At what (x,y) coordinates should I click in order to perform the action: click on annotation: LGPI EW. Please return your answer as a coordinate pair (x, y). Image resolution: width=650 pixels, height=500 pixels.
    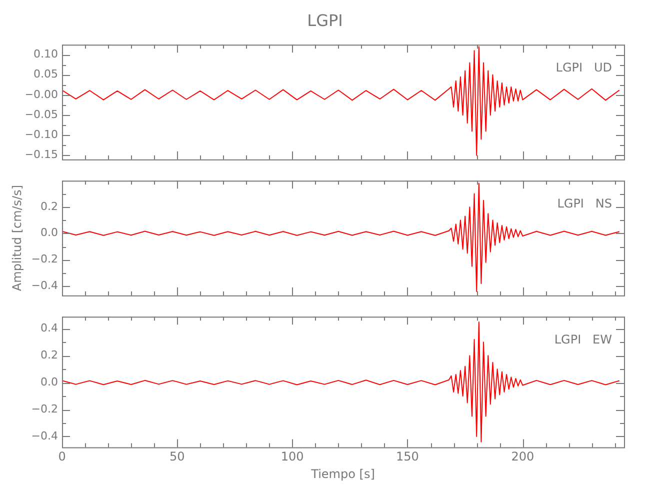
    Looking at the image, I should click on (583, 339).